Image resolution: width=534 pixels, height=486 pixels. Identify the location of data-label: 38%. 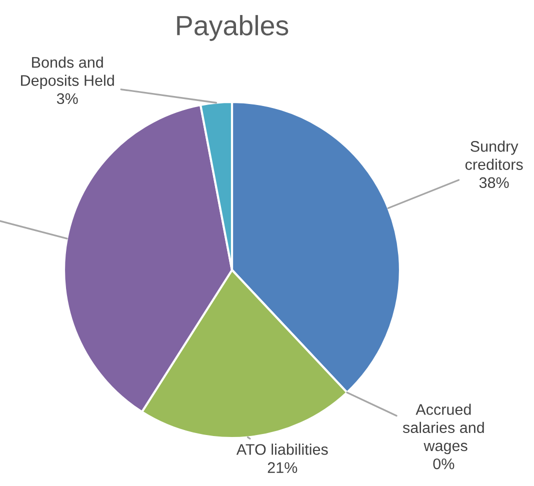
(494, 182).